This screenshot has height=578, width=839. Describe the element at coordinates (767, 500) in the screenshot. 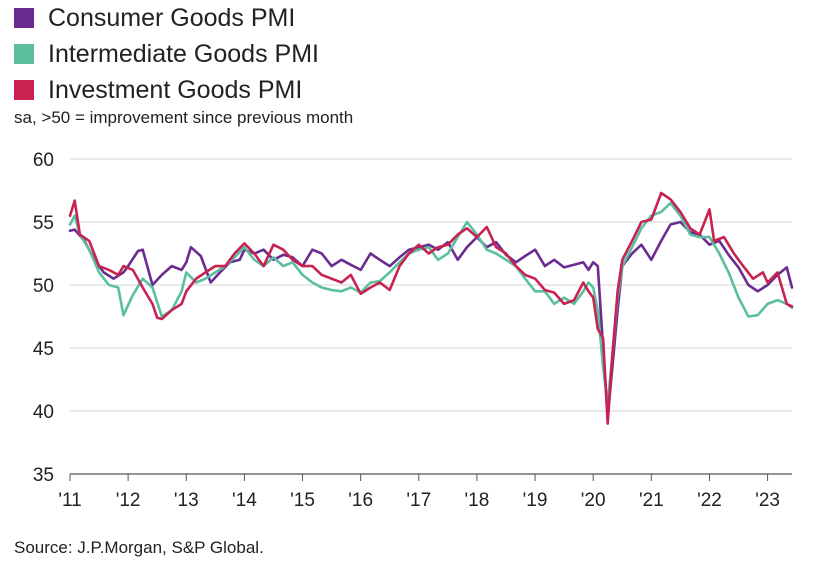

I see `x-tick-label-12: '23` at that location.